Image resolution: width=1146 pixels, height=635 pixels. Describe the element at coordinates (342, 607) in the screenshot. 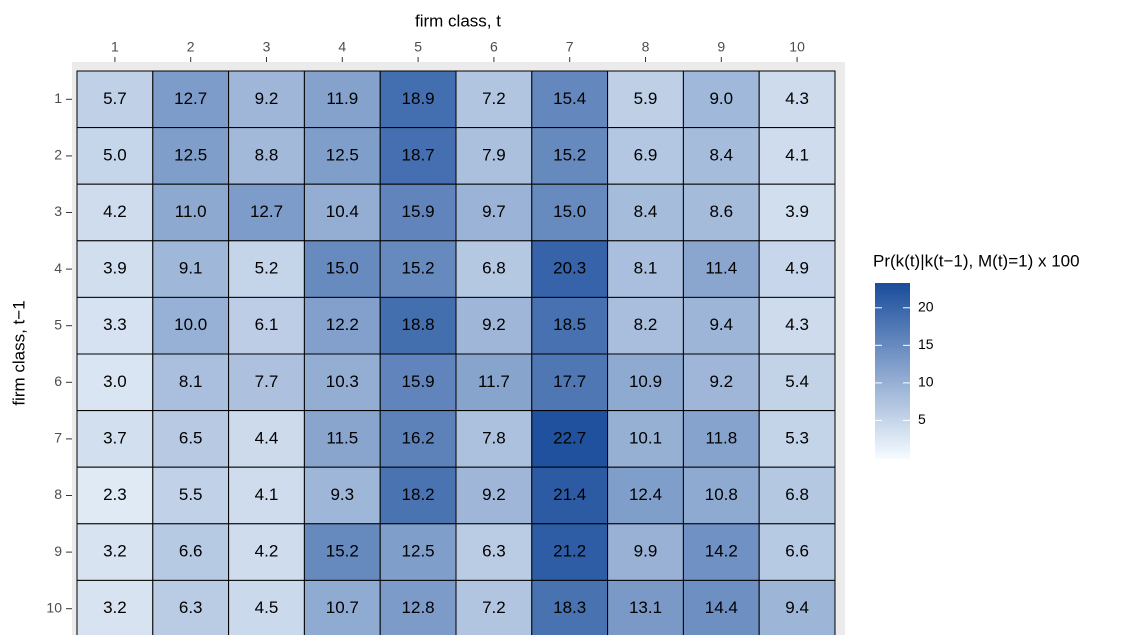

I see `cell-label: 10.7` at that location.